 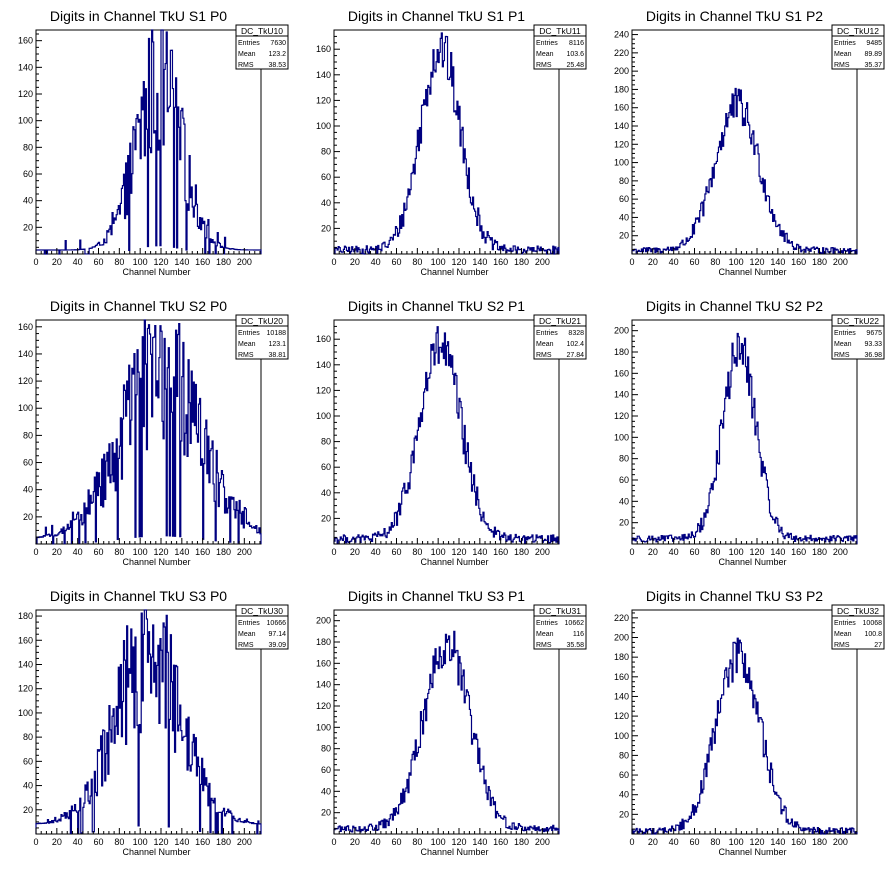 What do you see at coordinates (277, 623) in the screenshot?
I see `stats-entries-value: 10666` at bounding box center [277, 623].